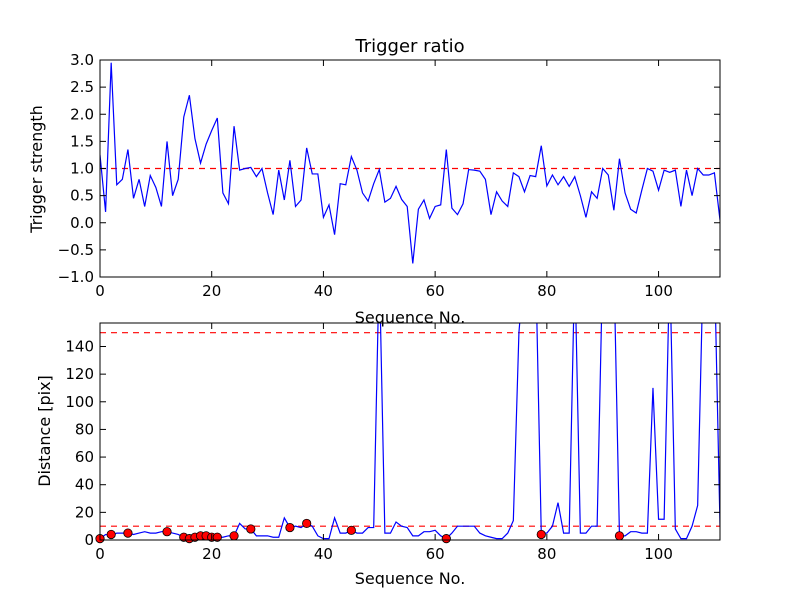 The height and width of the screenshot is (600, 800). What do you see at coordinates (82, 60) in the screenshot?
I see `y-tick-label: 3.0` at bounding box center [82, 60].